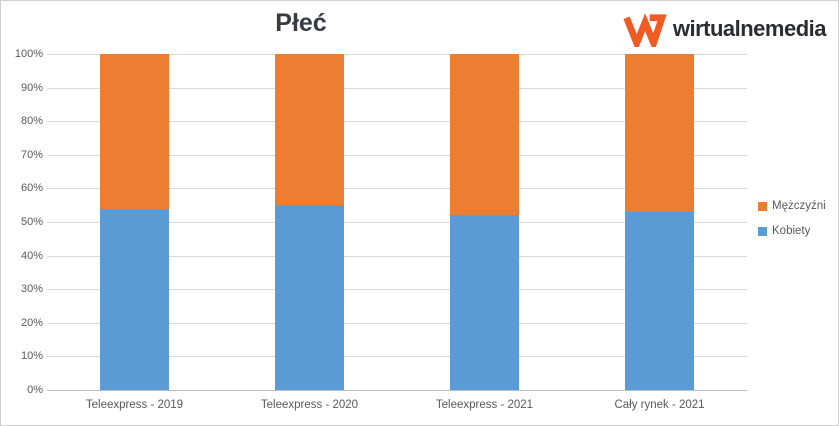 This screenshot has height=426, width=839. What do you see at coordinates (31, 255) in the screenshot?
I see `y-axis-label: 40%` at bounding box center [31, 255].